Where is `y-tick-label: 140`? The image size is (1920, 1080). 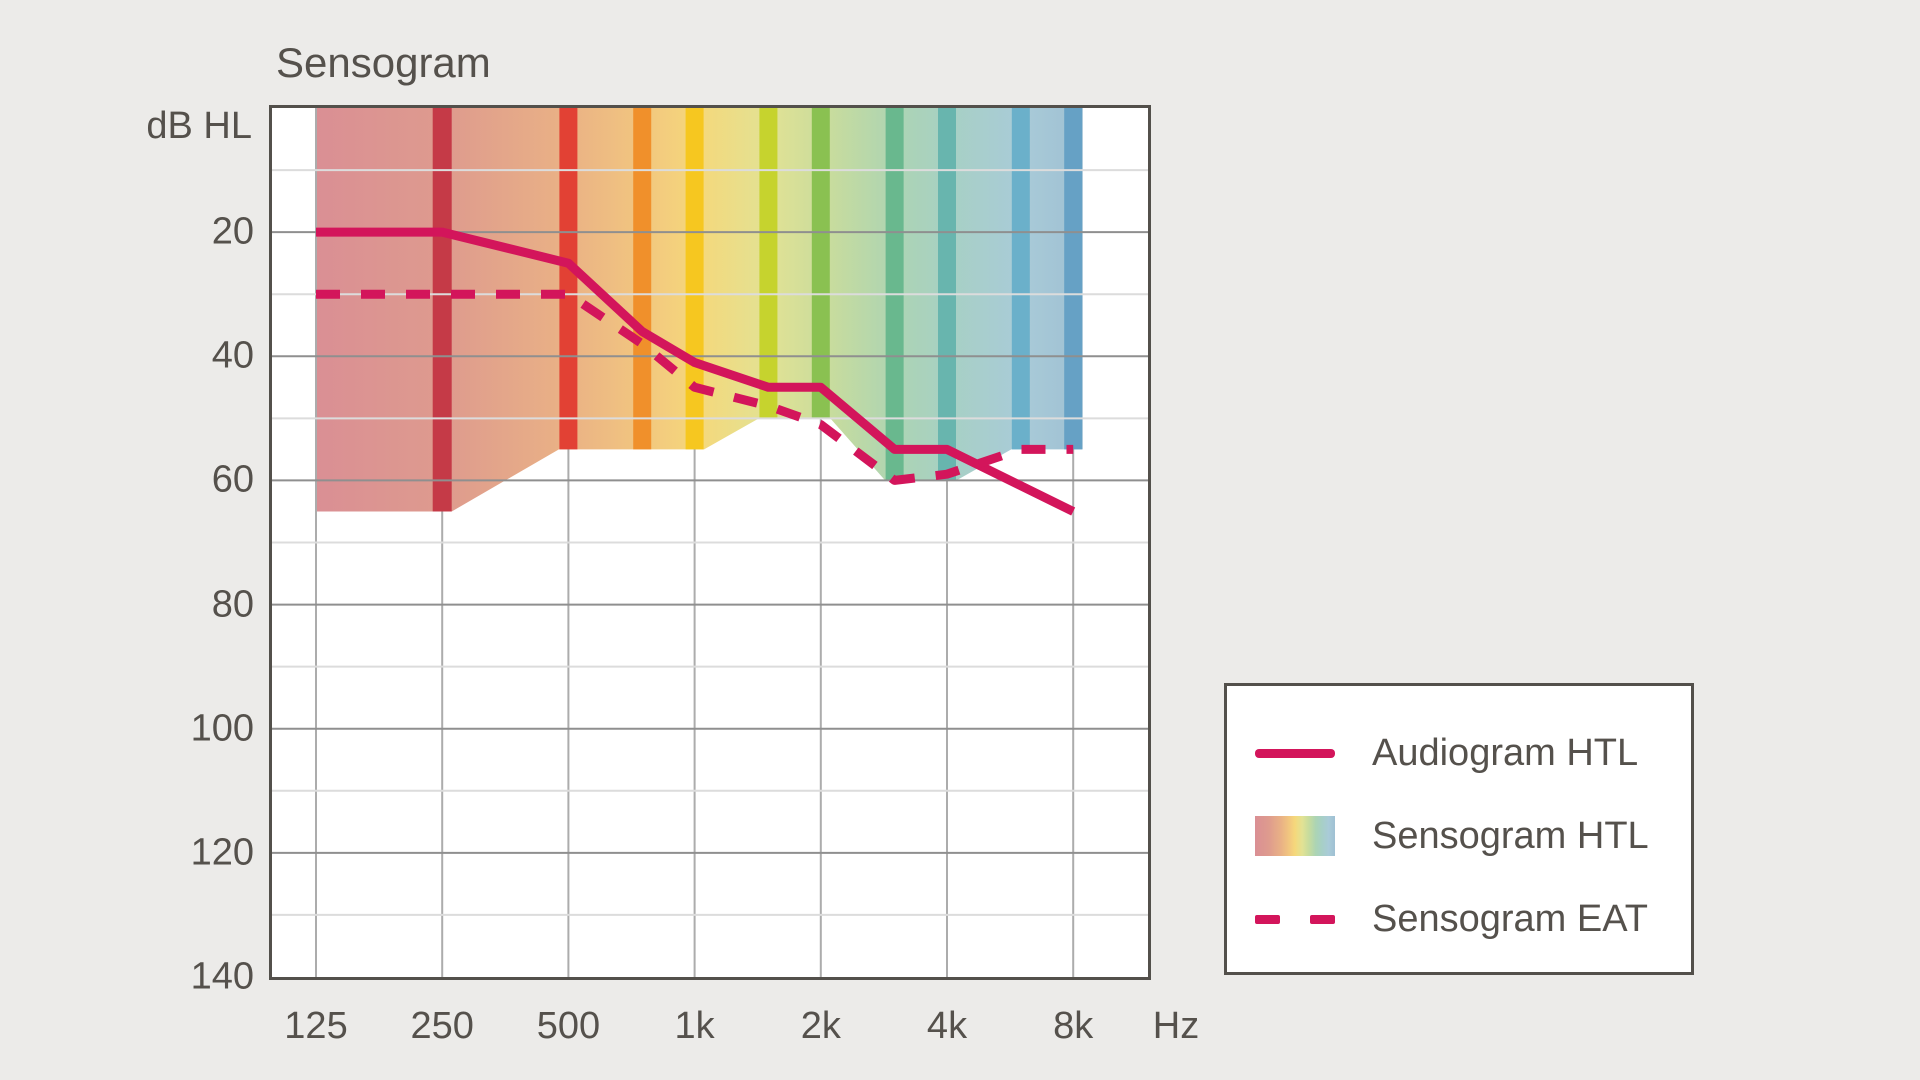
y-tick-label: 140 is located at coordinates (222, 976).